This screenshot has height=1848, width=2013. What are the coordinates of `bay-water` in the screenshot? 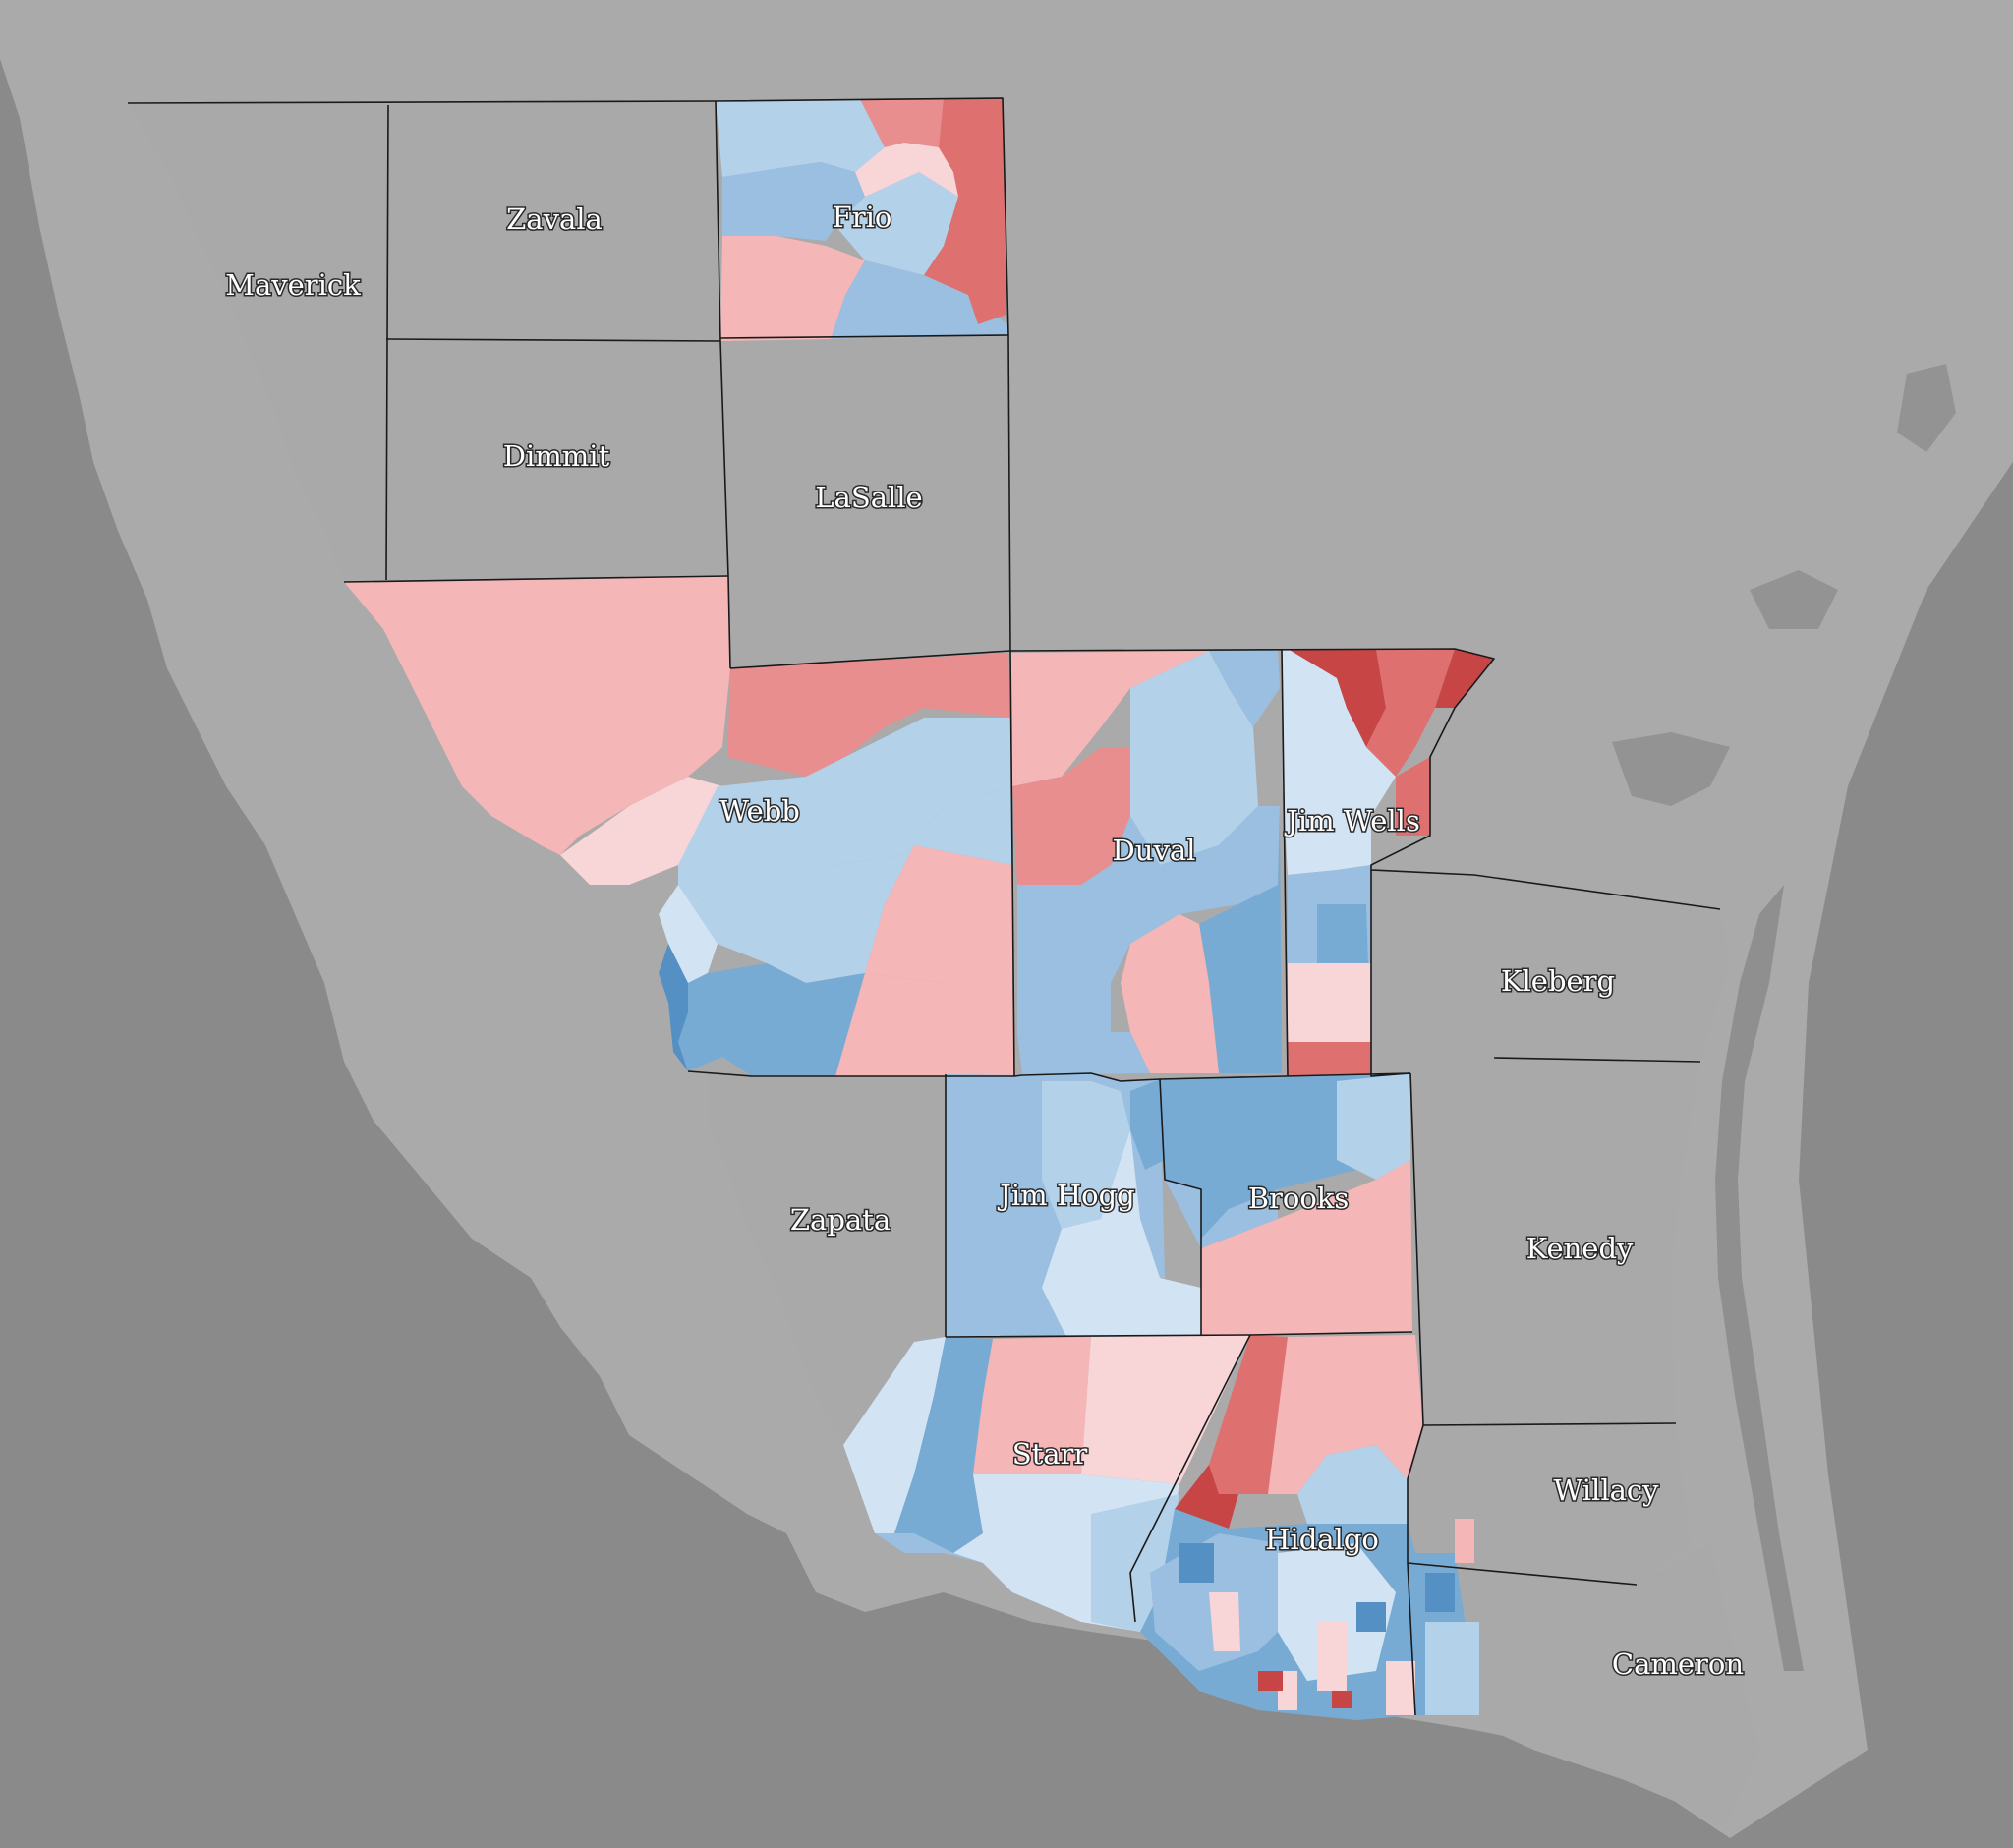 It's located at (1784, 585).